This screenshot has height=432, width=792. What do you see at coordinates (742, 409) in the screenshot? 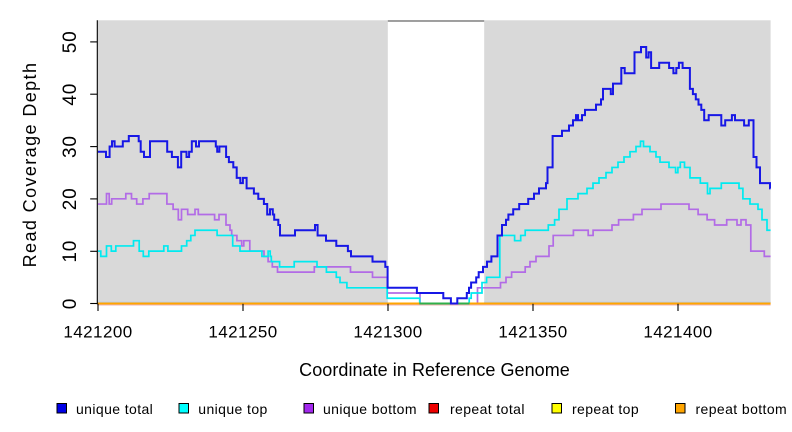
I see `svg-text: repeat bottom` at bounding box center [742, 409].